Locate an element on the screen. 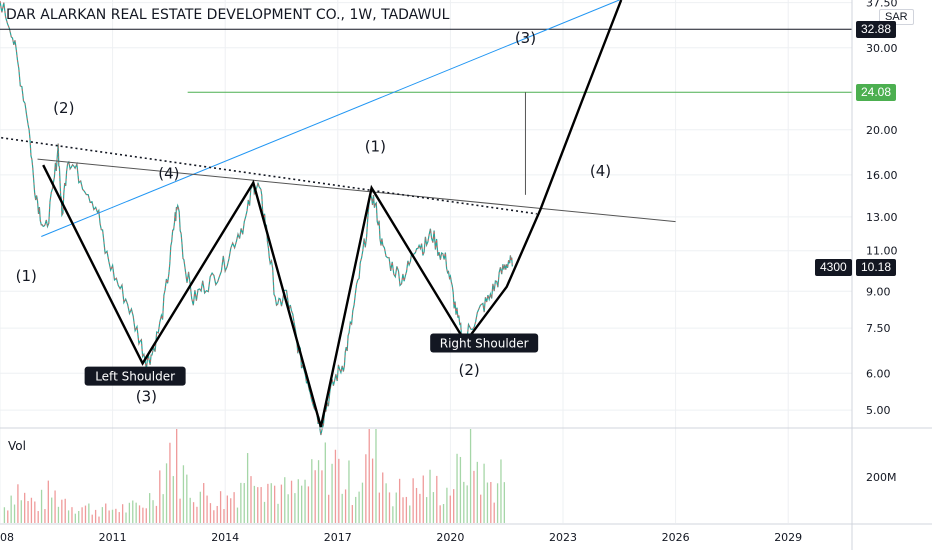 This screenshot has width=932, height=550. x-tick-label: 2017 is located at coordinates (338, 537).